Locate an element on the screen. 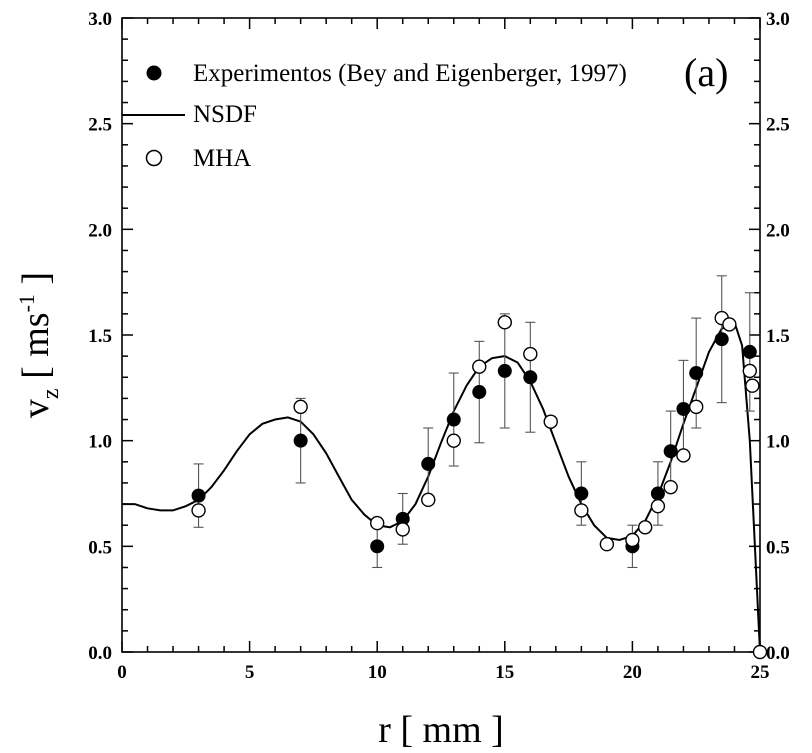 This screenshot has width=812, height=753. x-tick-label: 5 is located at coordinates (250, 672).